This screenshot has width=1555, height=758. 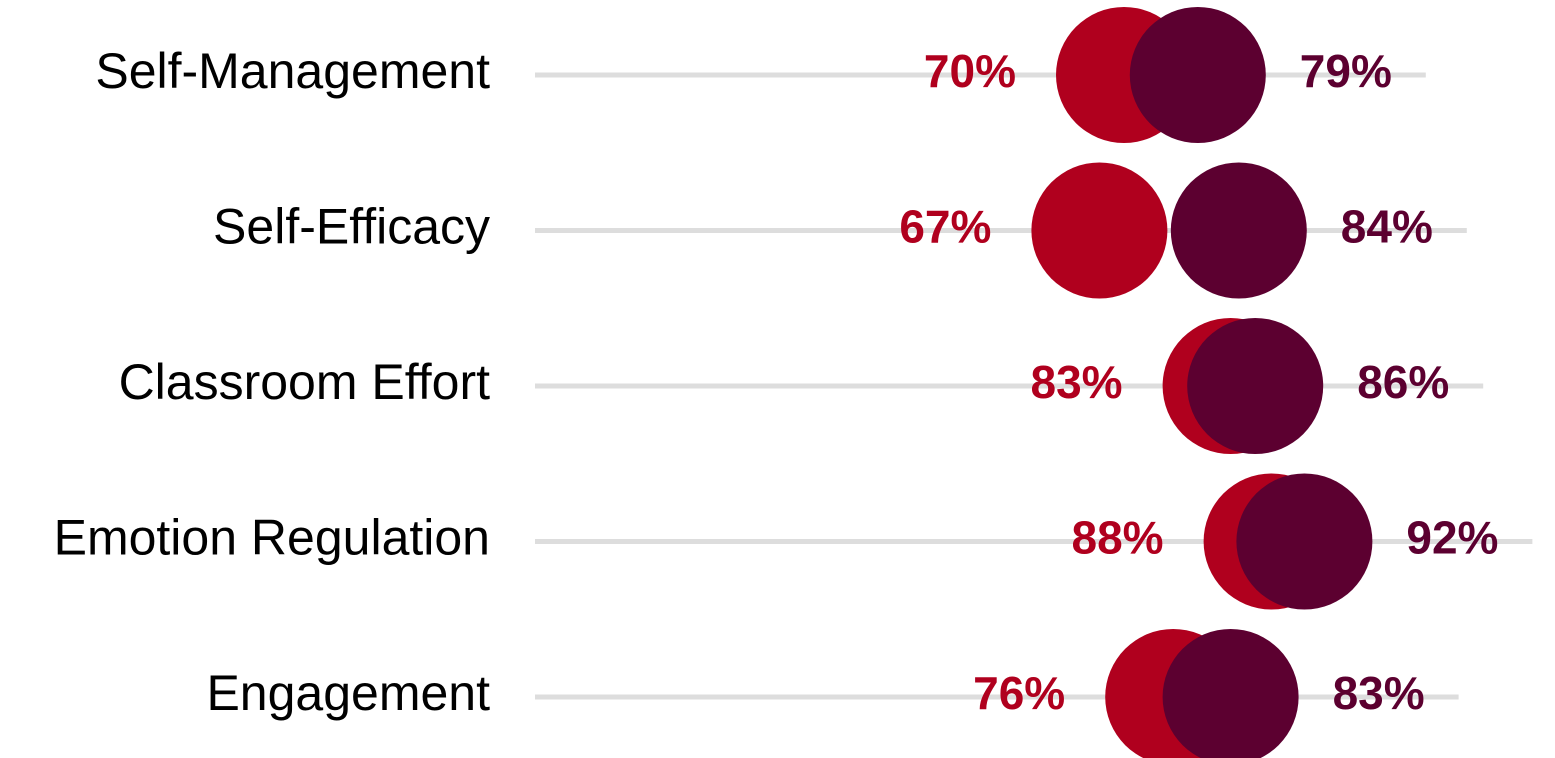 What do you see at coordinates (292, 71) in the screenshot?
I see `category-label: Self-Management` at bounding box center [292, 71].